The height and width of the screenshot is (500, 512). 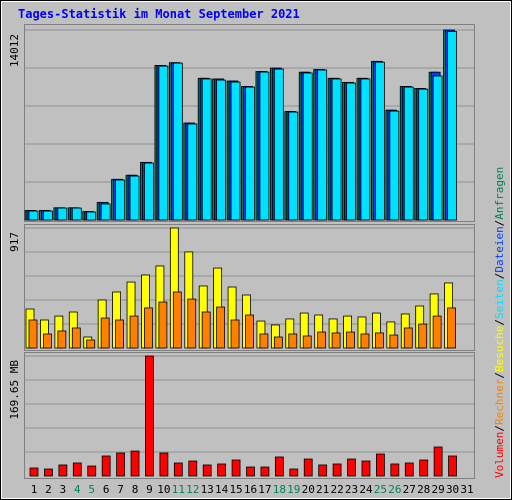 I want to click on x-tick-label: 16, so click(x=250, y=489).